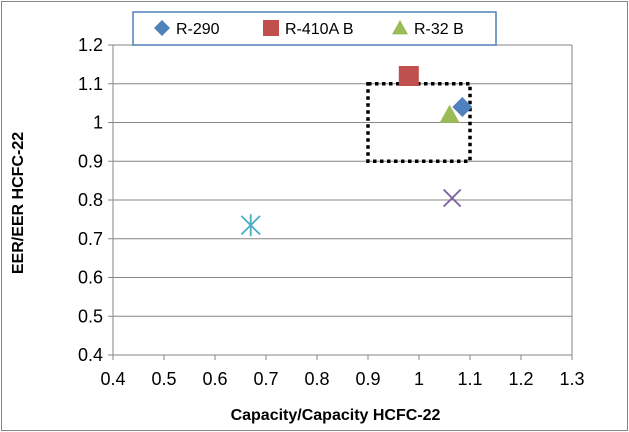 This screenshot has width=629, height=432. Describe the element at coordinates (469, 379) in the screenshot. I see `x-tick-label: 1.1` at that location.